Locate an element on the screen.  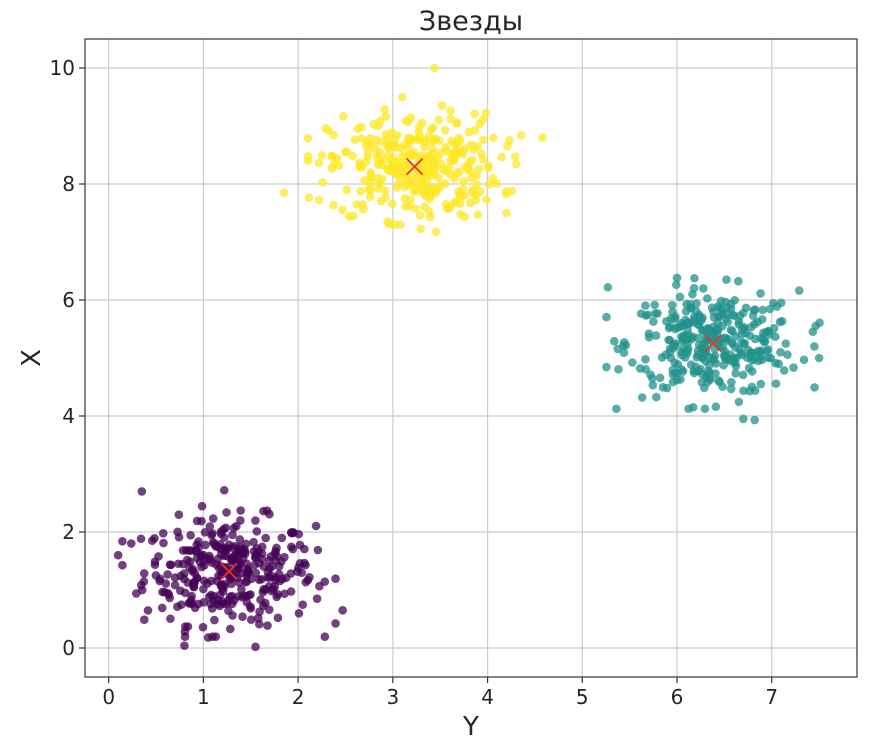
y-axis-label: X is located at coordinates (32, 358).